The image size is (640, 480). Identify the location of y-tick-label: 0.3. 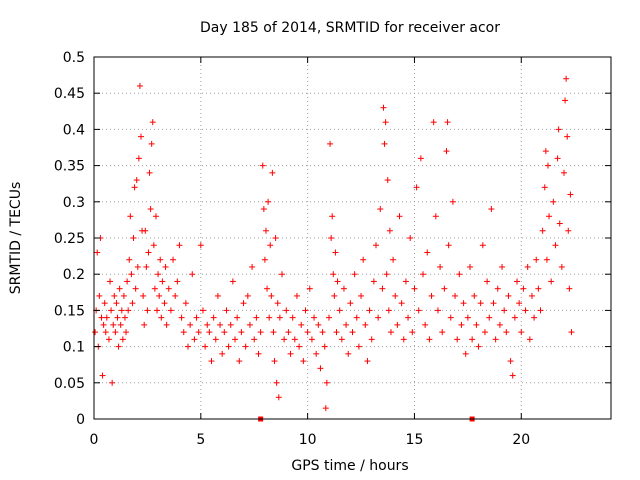
(74, 203).